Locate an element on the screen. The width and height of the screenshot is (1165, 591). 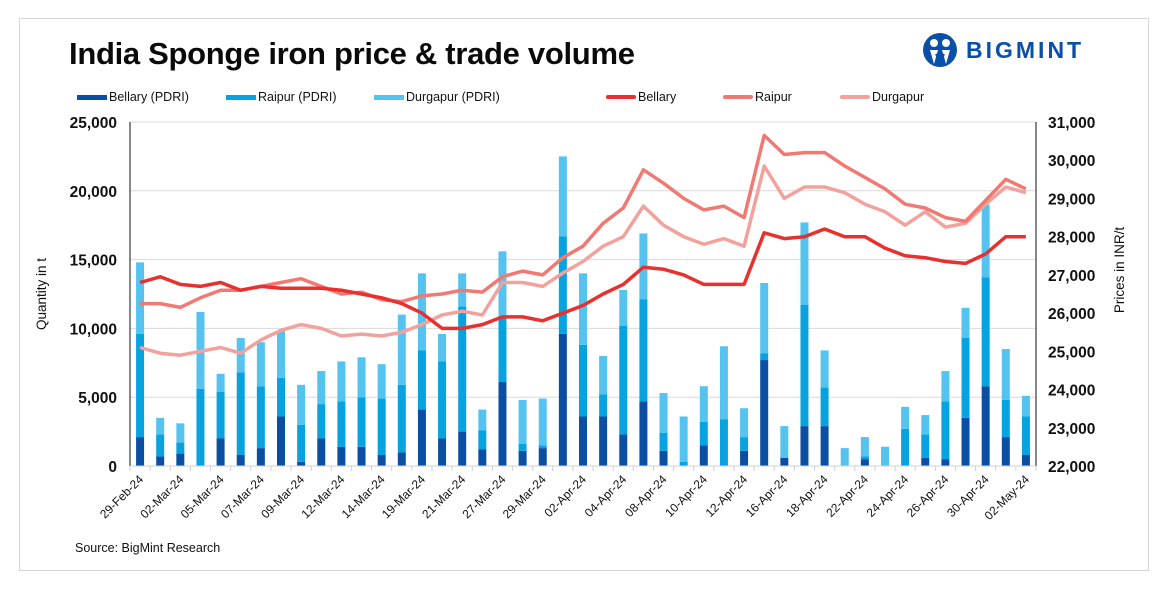
legend-item-raipur: Raipur is located at coordinates (757, 97).